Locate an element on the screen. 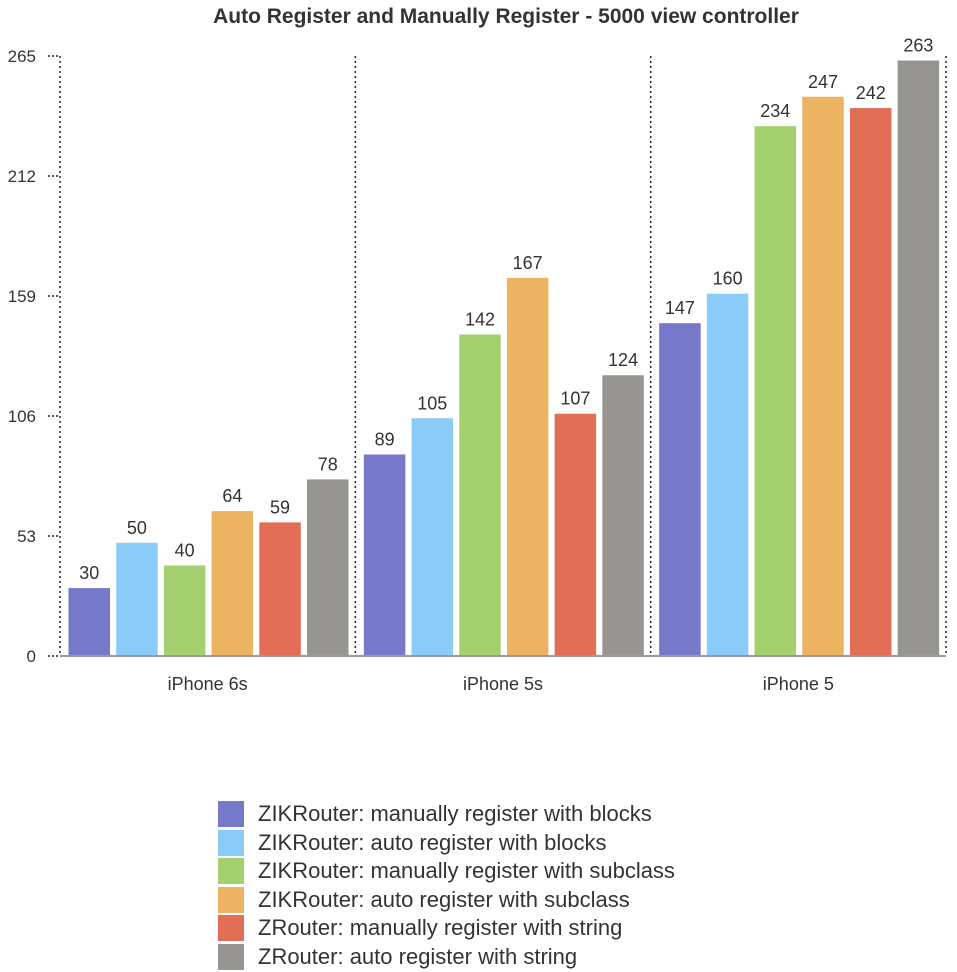 This screenshot has height=972, width=957. legend-item: ZIKRouter: auto register with blocks is located at coordinates (528, 843).